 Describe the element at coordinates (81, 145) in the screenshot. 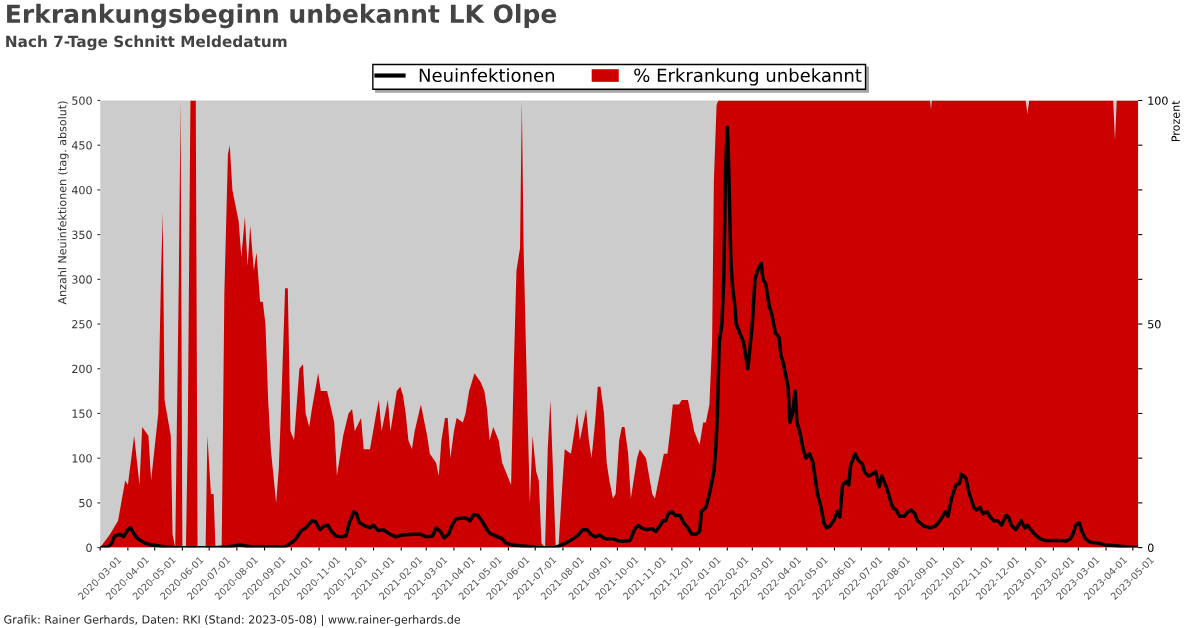

I see `y-tick-label: 450` at that location.